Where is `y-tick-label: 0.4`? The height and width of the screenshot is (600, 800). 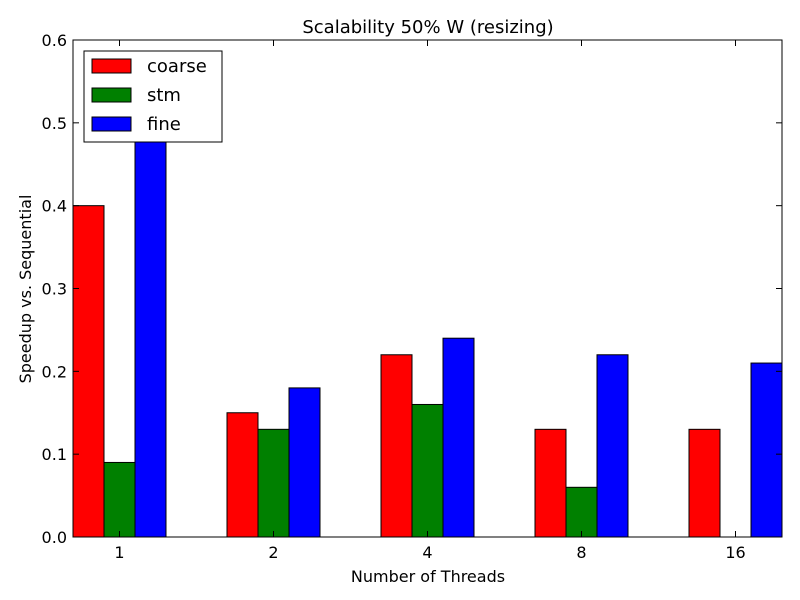 y-tick-label: 0.4 is located at coordinates (54, 206).